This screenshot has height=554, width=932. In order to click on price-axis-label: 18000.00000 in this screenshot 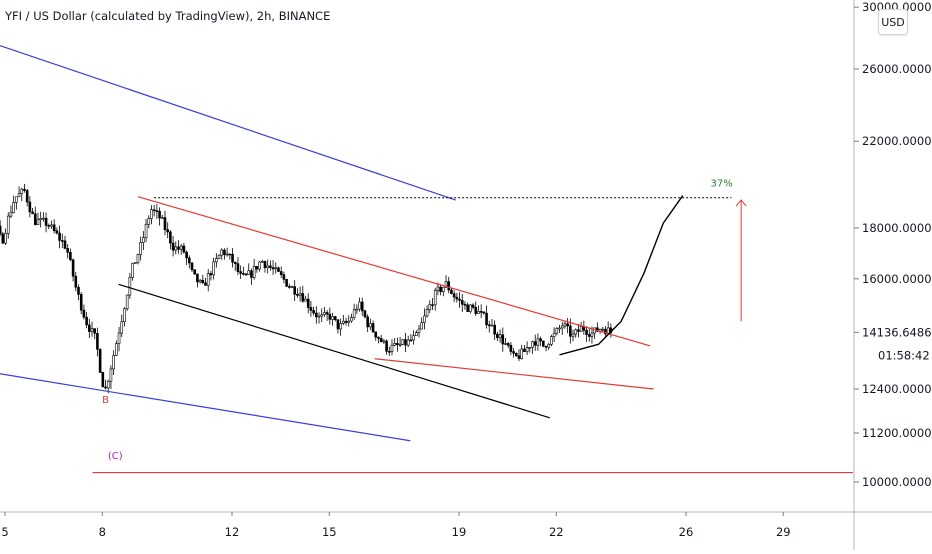, I will do `click(897, 228)`.